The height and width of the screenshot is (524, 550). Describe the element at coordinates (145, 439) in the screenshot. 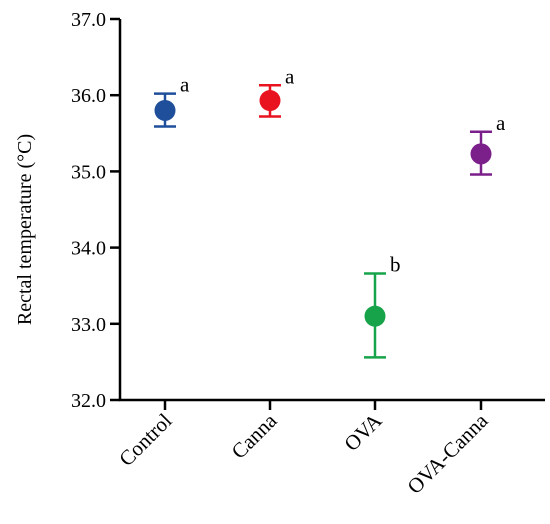

I see `x-tick-label-control: Control` at that location.